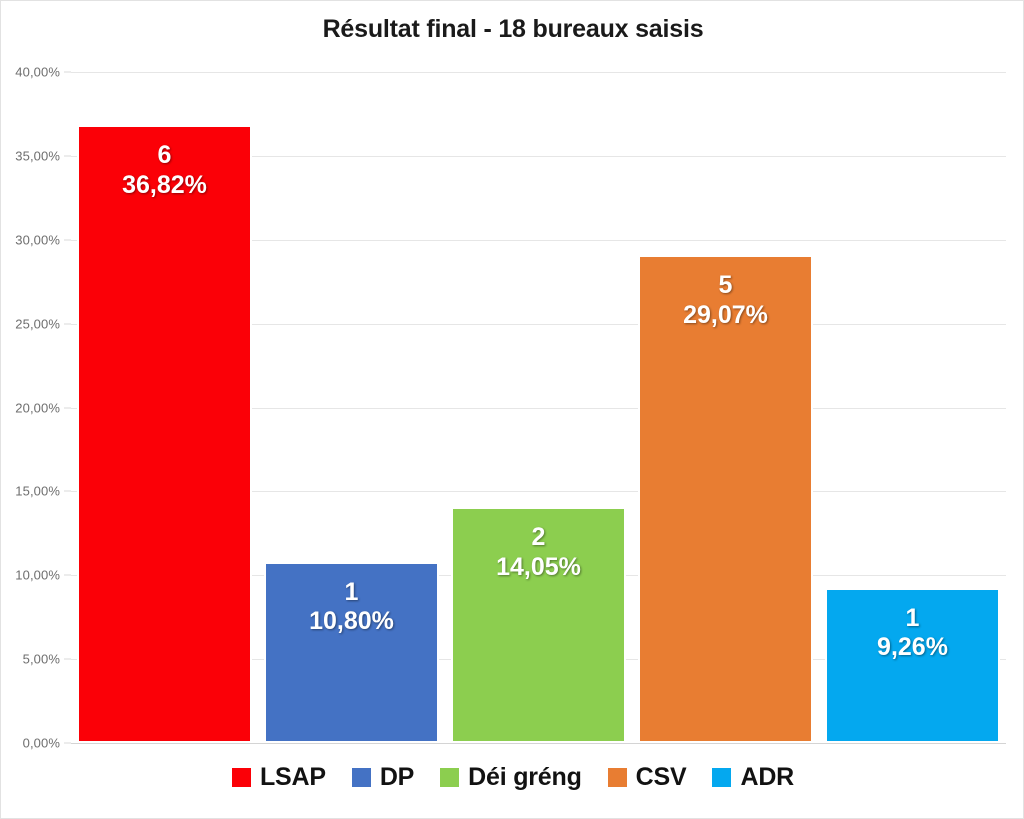 Image resolution: width=1024 pixels, height=819 pixels. I want to click on y-axis-tick-label: 30,00%, so click(37, 240).